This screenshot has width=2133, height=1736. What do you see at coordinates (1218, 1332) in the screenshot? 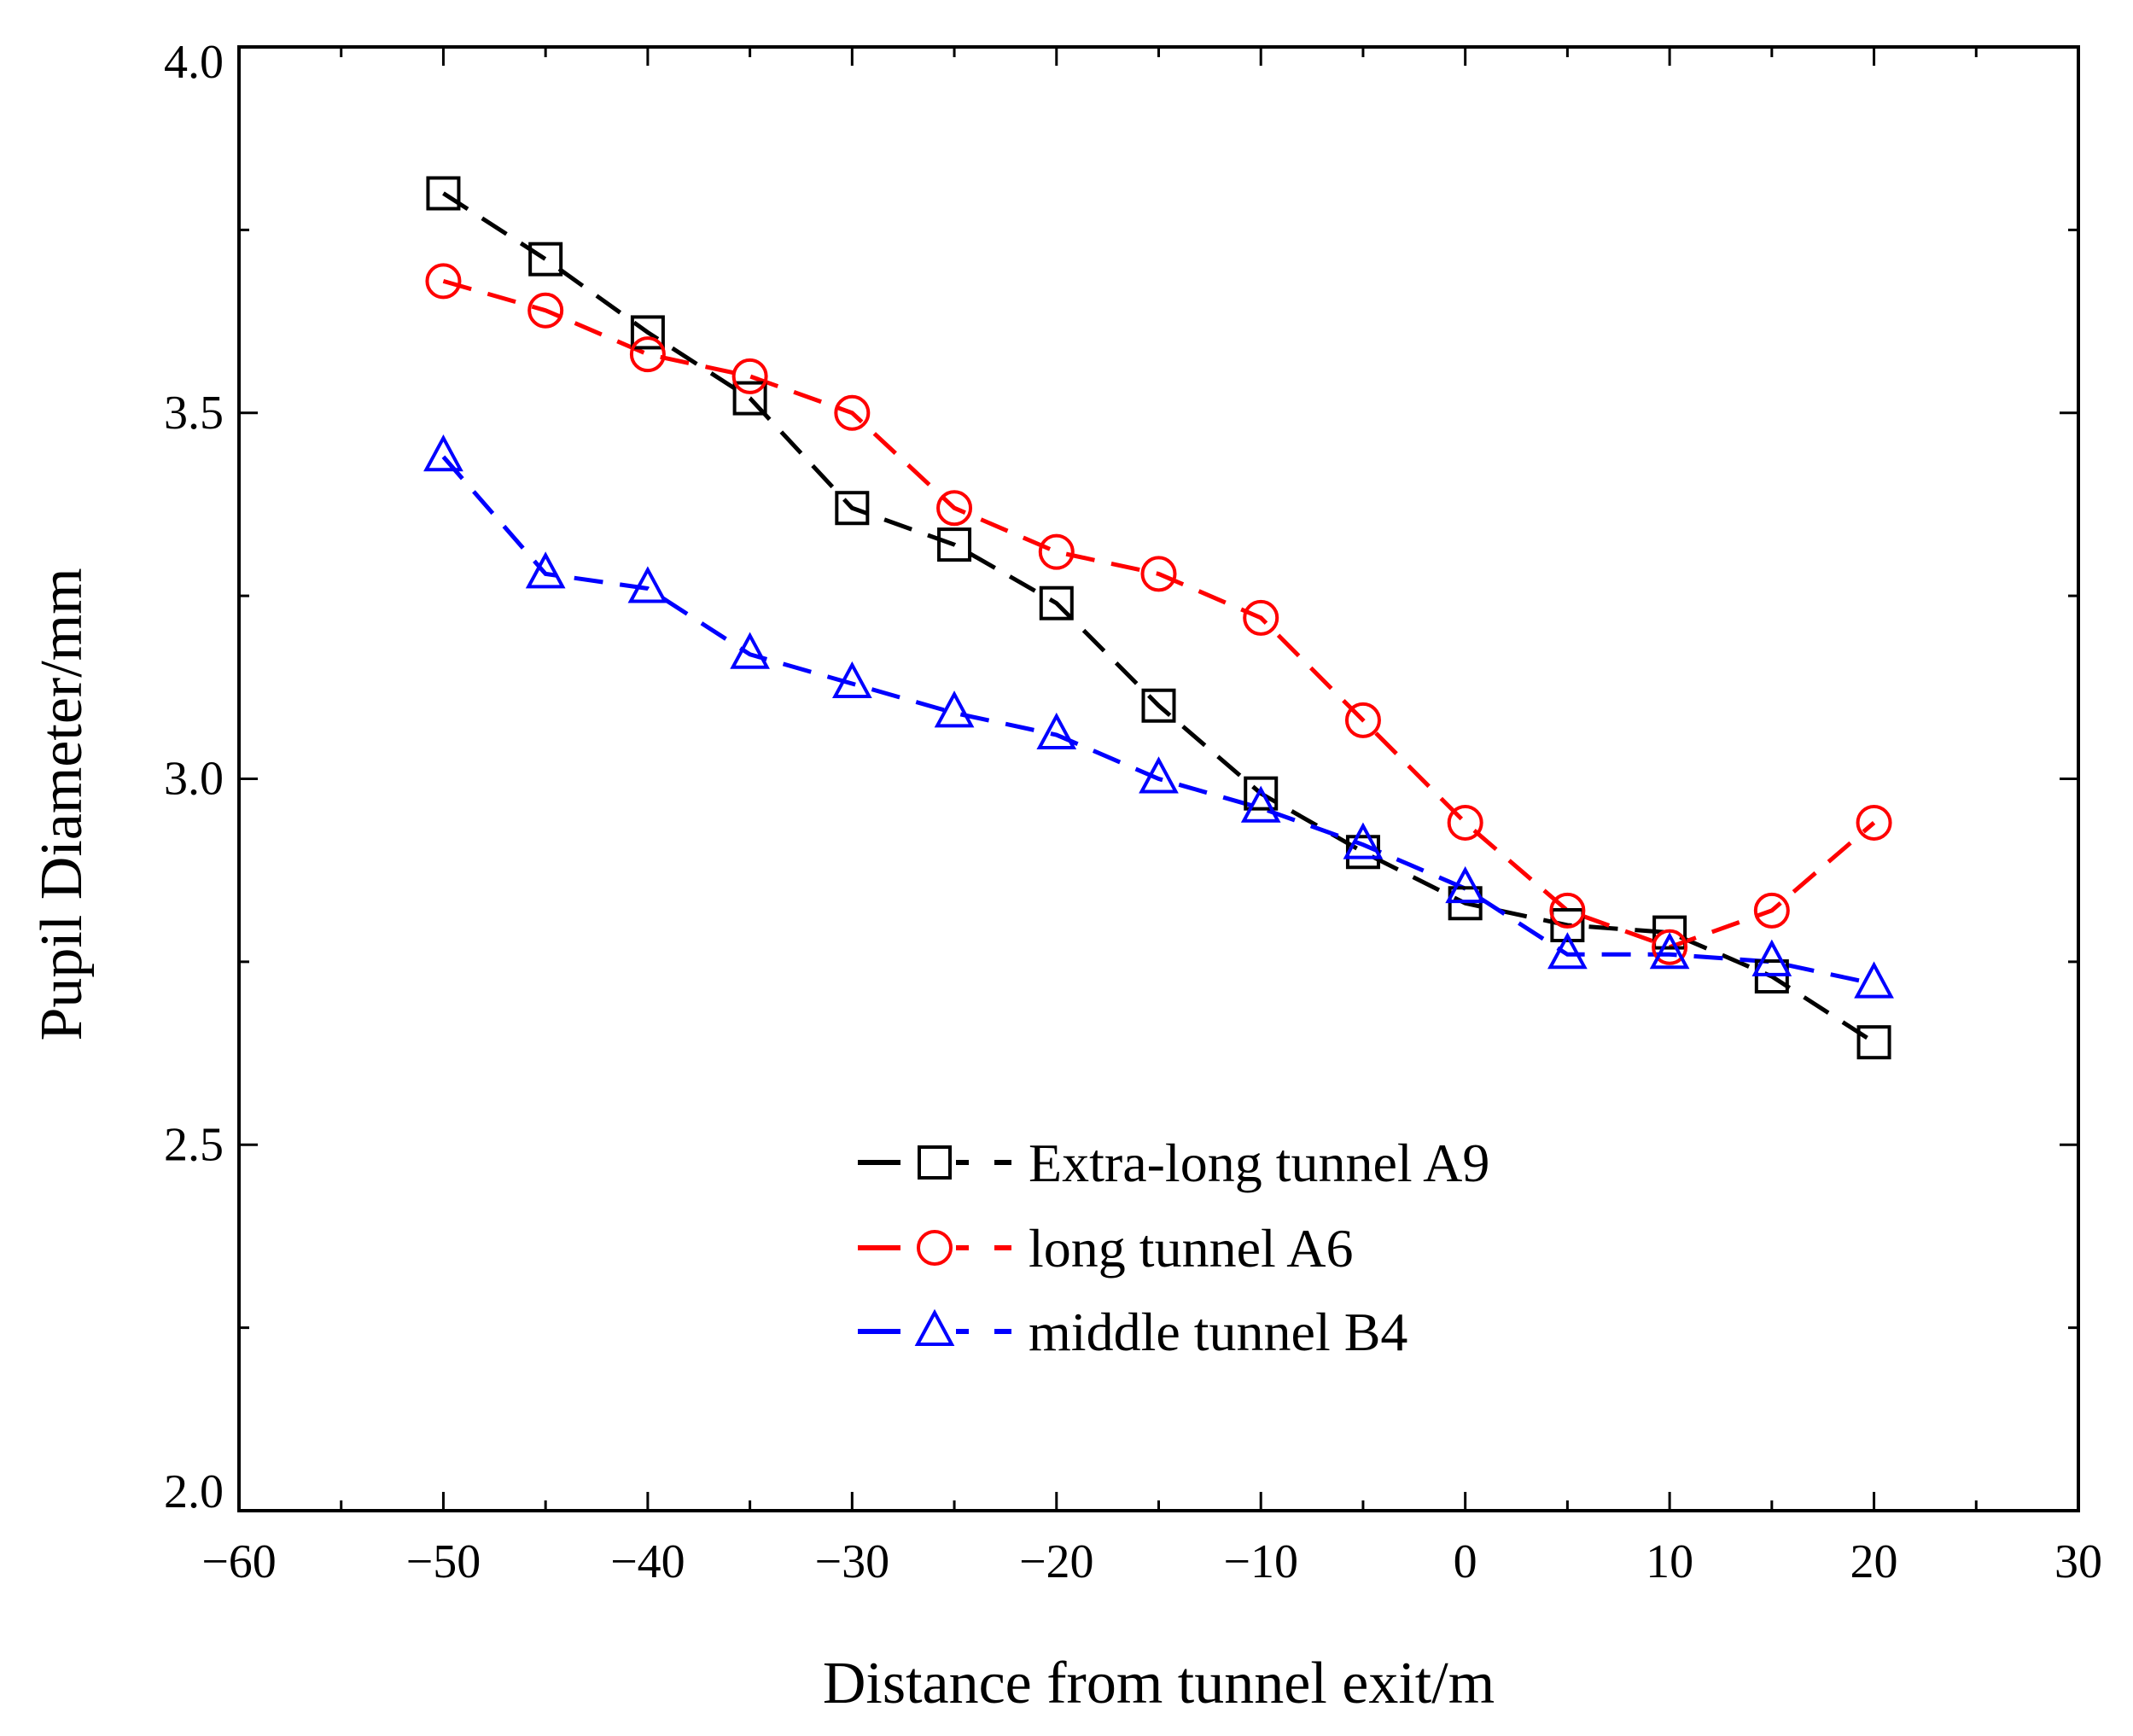
I see `legend-label: middle tunnel B4` at bounding box center [1218, 1332].